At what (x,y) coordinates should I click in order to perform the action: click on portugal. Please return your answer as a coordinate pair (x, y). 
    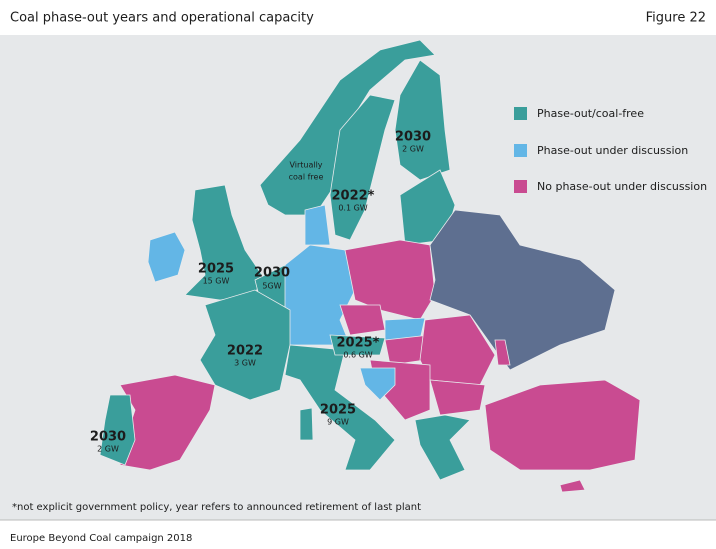
    Looking at the image, I should click on (117, 430).